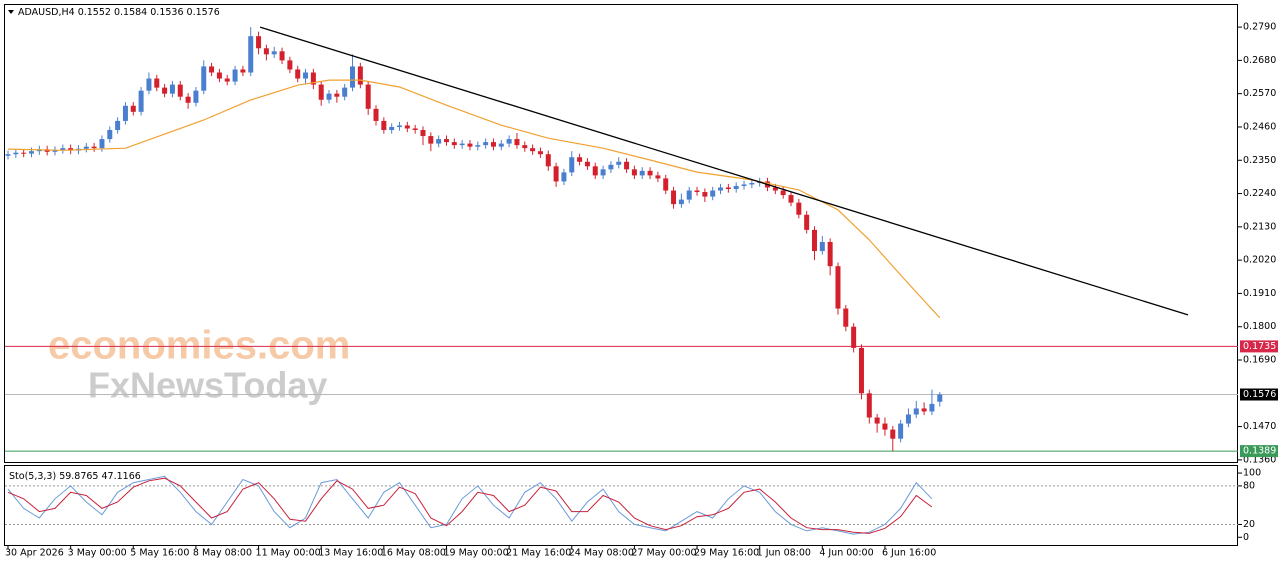 The image size is (1280, 567). Describe the element at coordinates (166, 12) in the screenshot. I see `header-value: 0.1536` at that location.